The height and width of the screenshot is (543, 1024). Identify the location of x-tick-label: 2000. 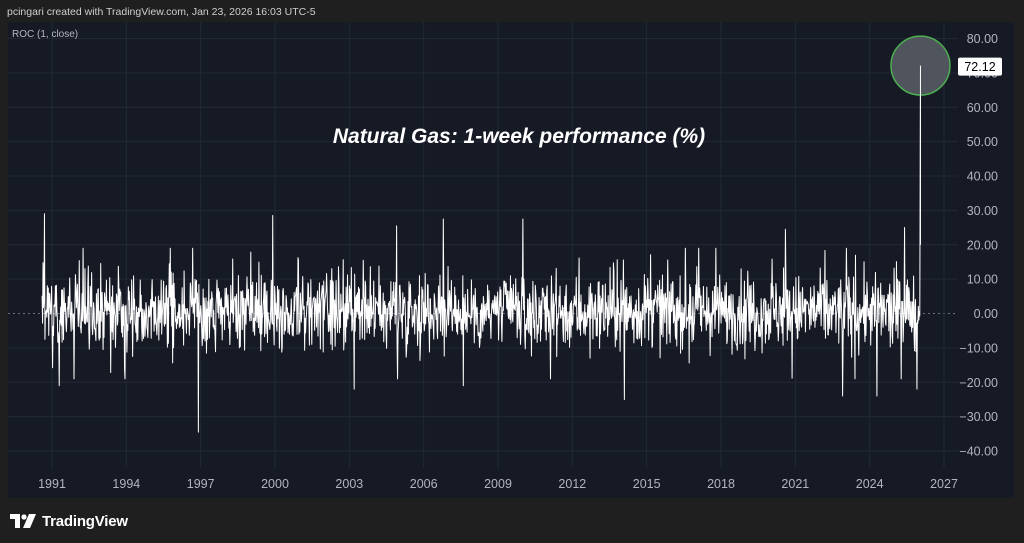
(275, 484).